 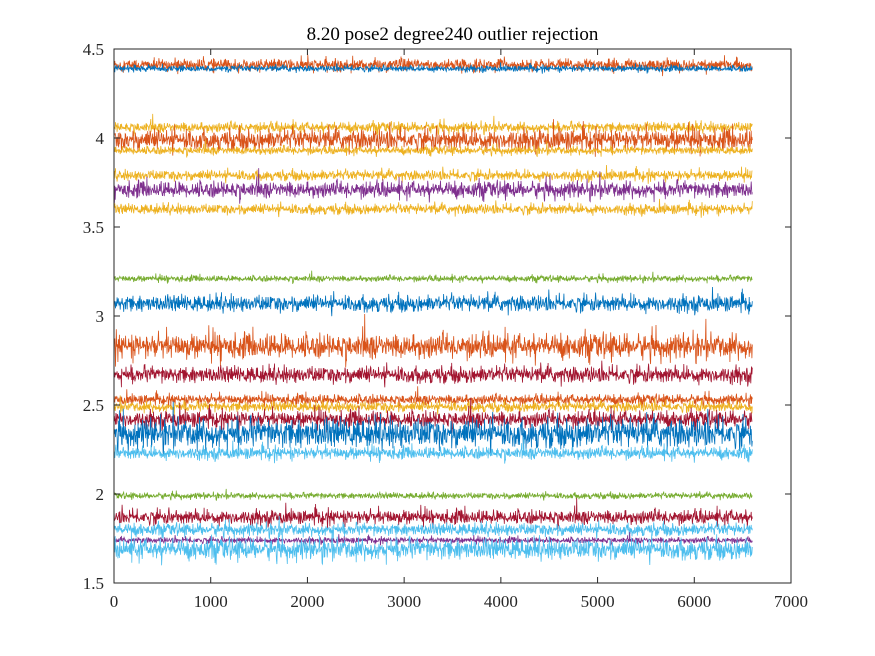 What do you see at coordinates (100, 316) in the screenshot?
I see `y-tick-label: 3` at bounding box center [100, 316].